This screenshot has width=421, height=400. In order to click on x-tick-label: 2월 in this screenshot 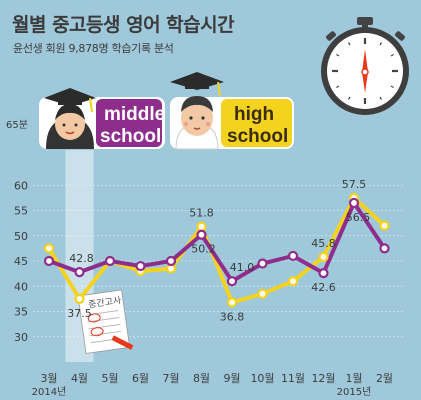, I will do `click(384, 378)`.